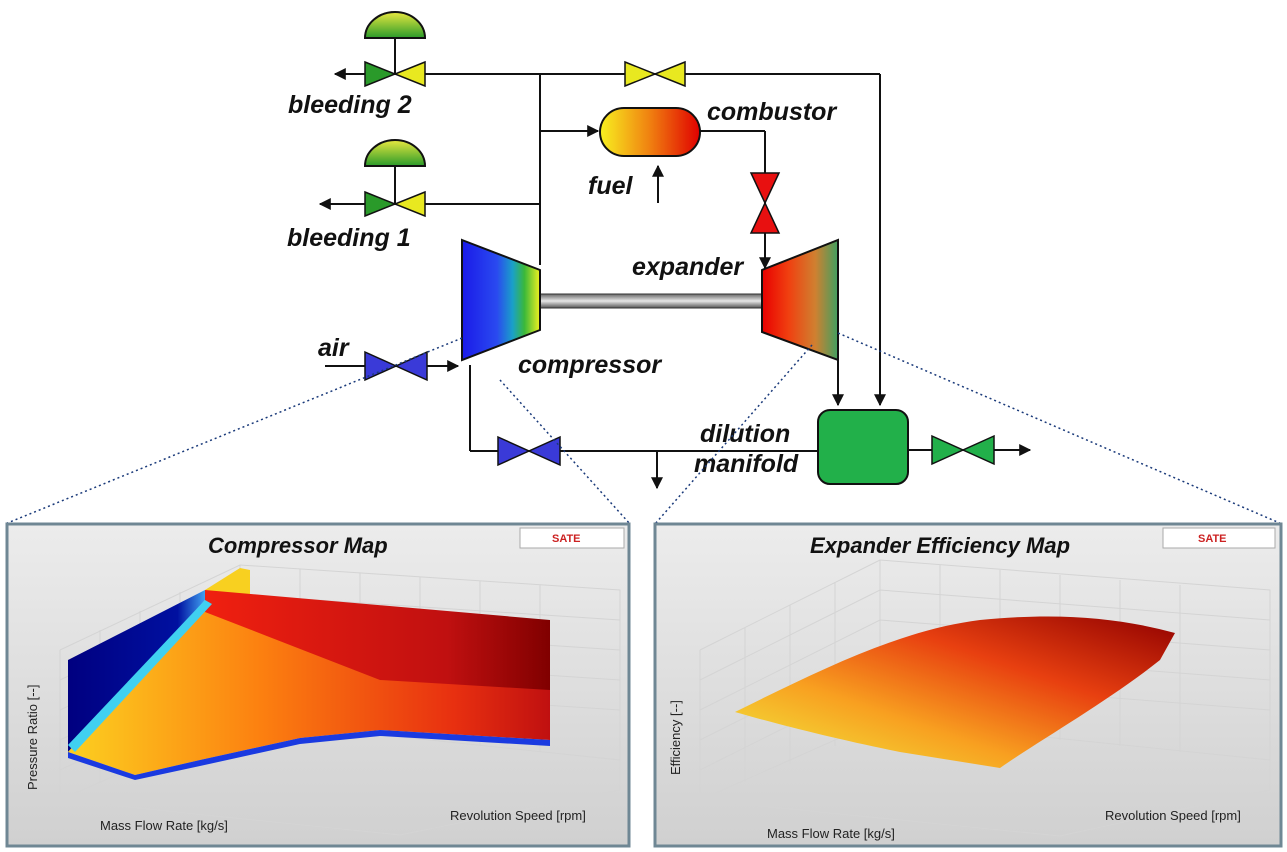  I want to click on air-valve, so click(396, 366).